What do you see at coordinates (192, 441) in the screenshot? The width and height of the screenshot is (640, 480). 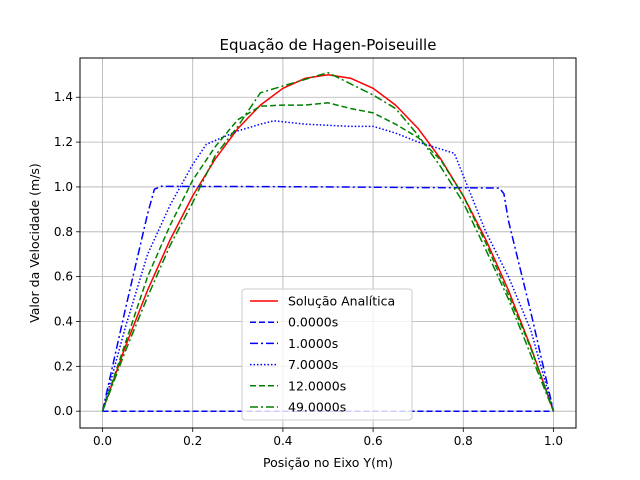 I see `x-tick-label: 0.2` at bounding box center [192, 441].